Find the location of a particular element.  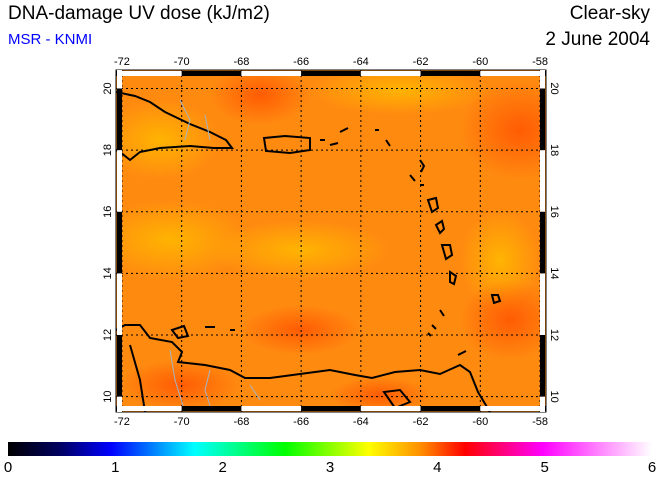

map-title: DNA-damage UV dose (kJ/m2) is located at coordinates (139, 13).